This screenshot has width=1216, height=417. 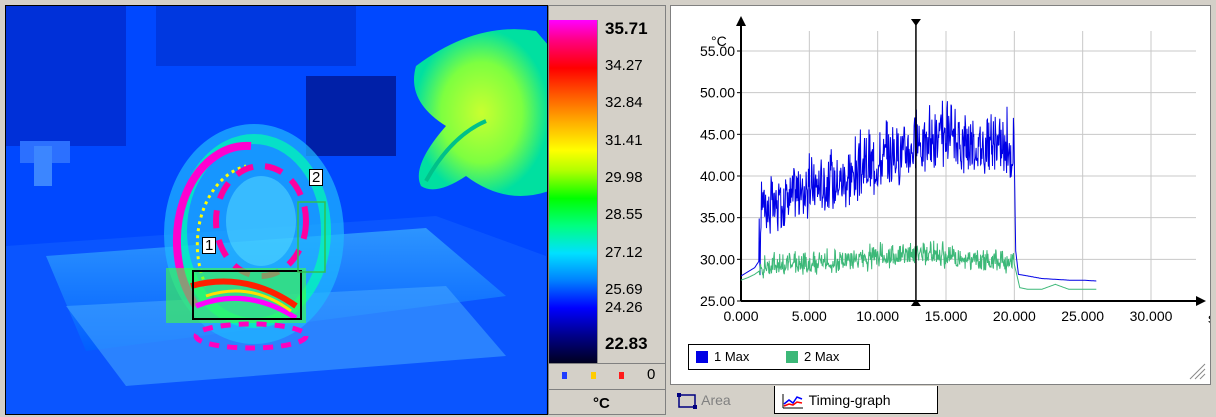 I want to click on y-tick-label: 25.00, so click(x=717, y=301).